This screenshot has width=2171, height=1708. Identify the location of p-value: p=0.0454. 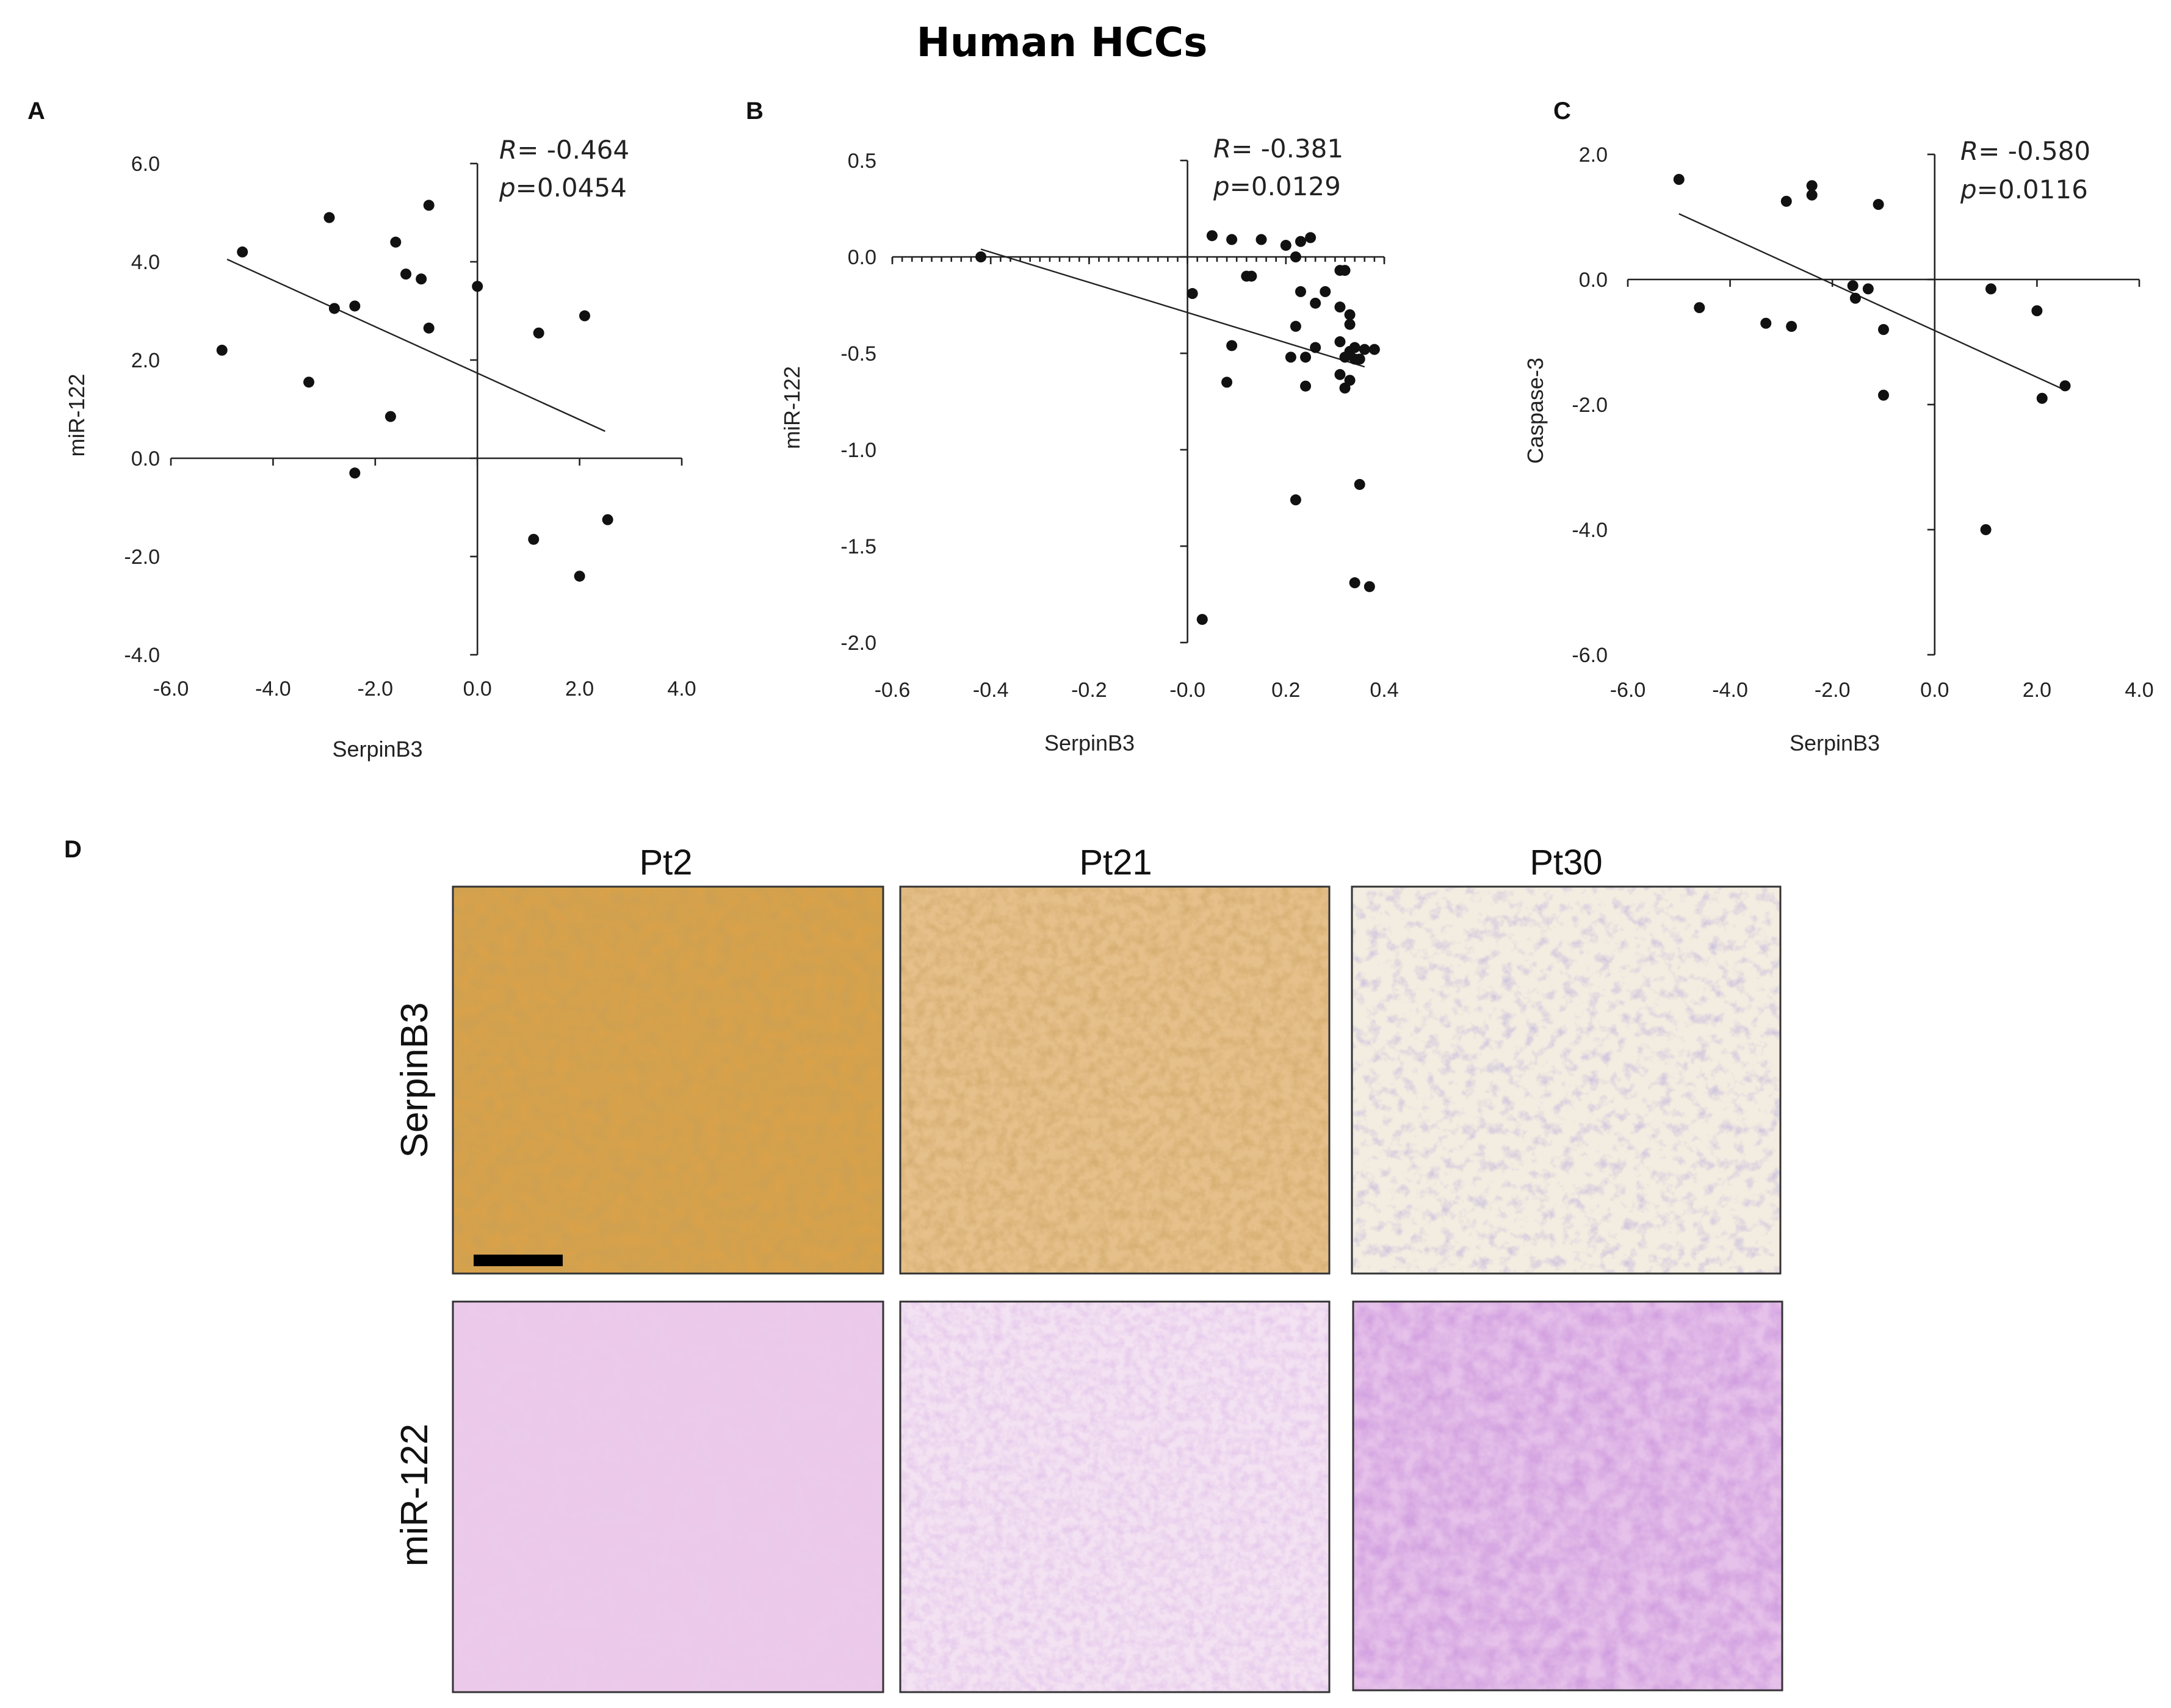
(563, 188).